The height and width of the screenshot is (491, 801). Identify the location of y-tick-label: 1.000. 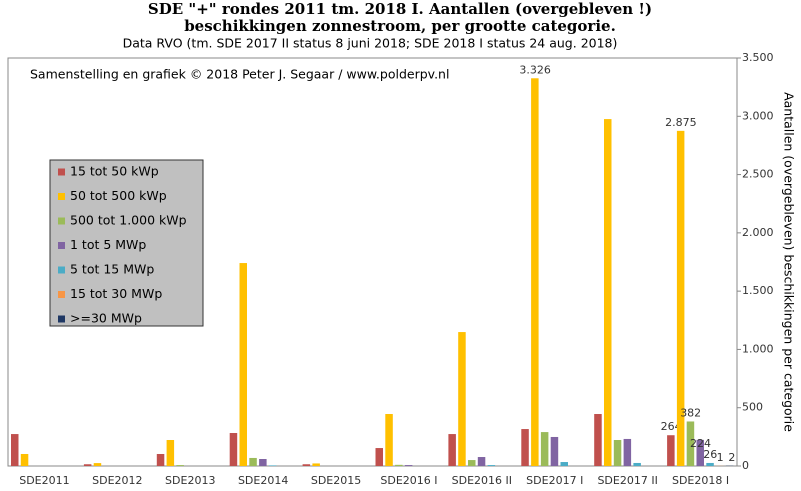
(758, 348).